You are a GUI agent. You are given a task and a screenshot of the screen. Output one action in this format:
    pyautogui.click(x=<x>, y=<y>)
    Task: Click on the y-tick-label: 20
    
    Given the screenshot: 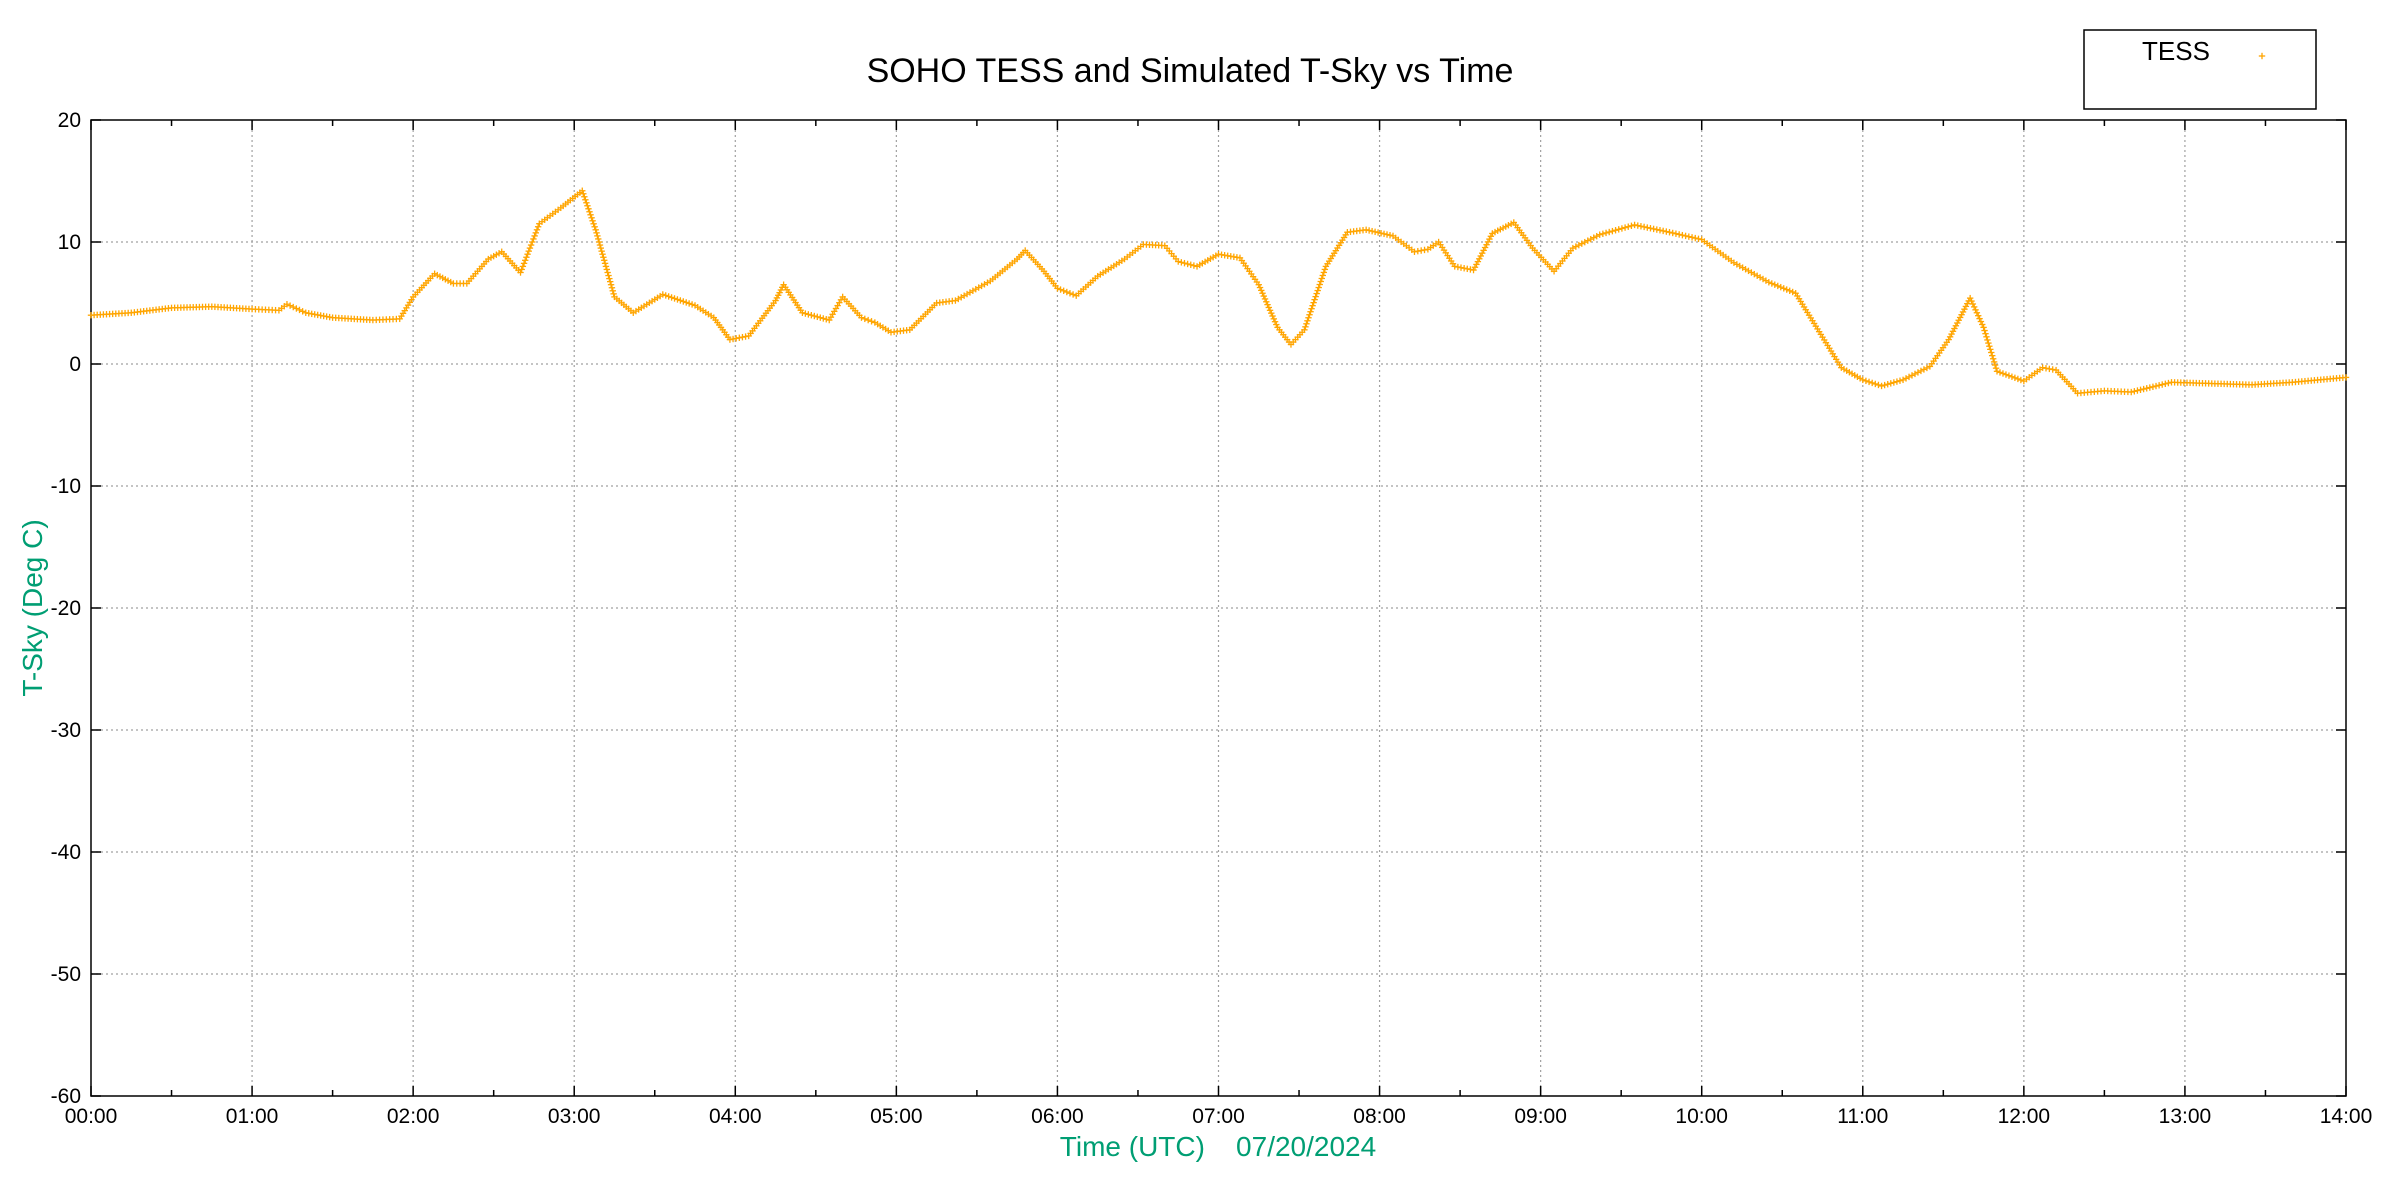 What is the action you would take?
    pyautogui.click(x=69, y=120)
    